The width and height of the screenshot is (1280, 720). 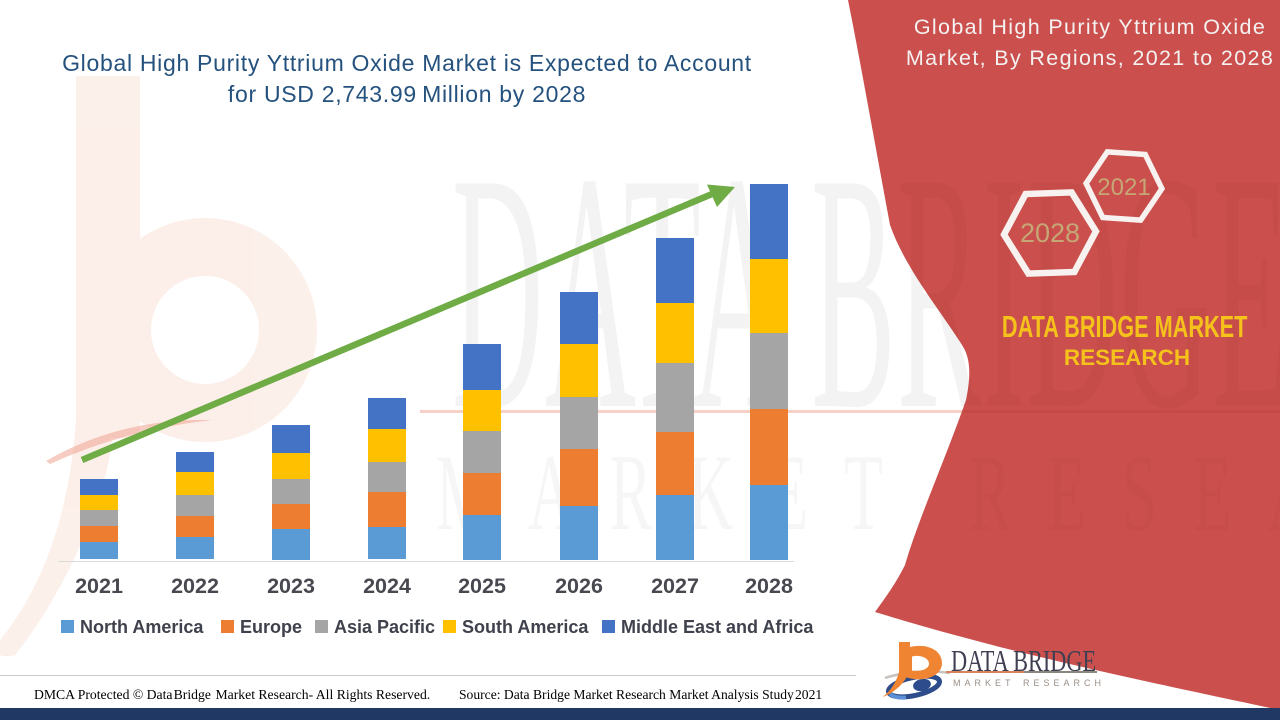 I want to click on svg-text: 2021, so click(x=1123, y=187).